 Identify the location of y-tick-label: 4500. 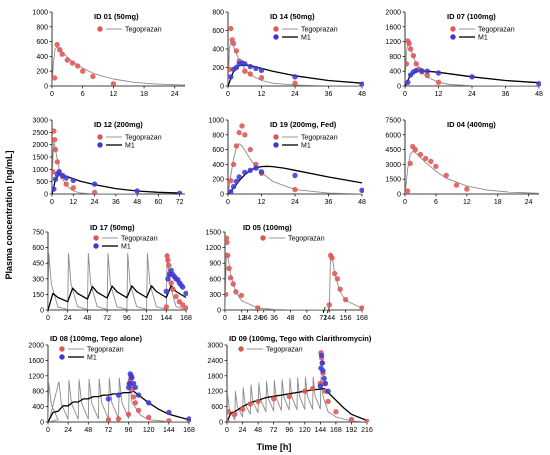
(393, 150).